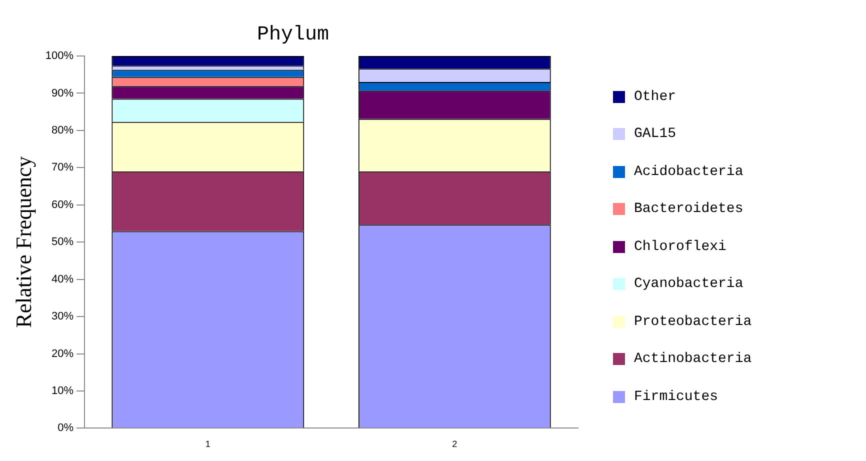 This screenshot has width=866, height=461. What do you see at coordinates (689, 172) in the screenshot?
I see `legend-label: Acidobacteria` at bounding box center [689, 172].